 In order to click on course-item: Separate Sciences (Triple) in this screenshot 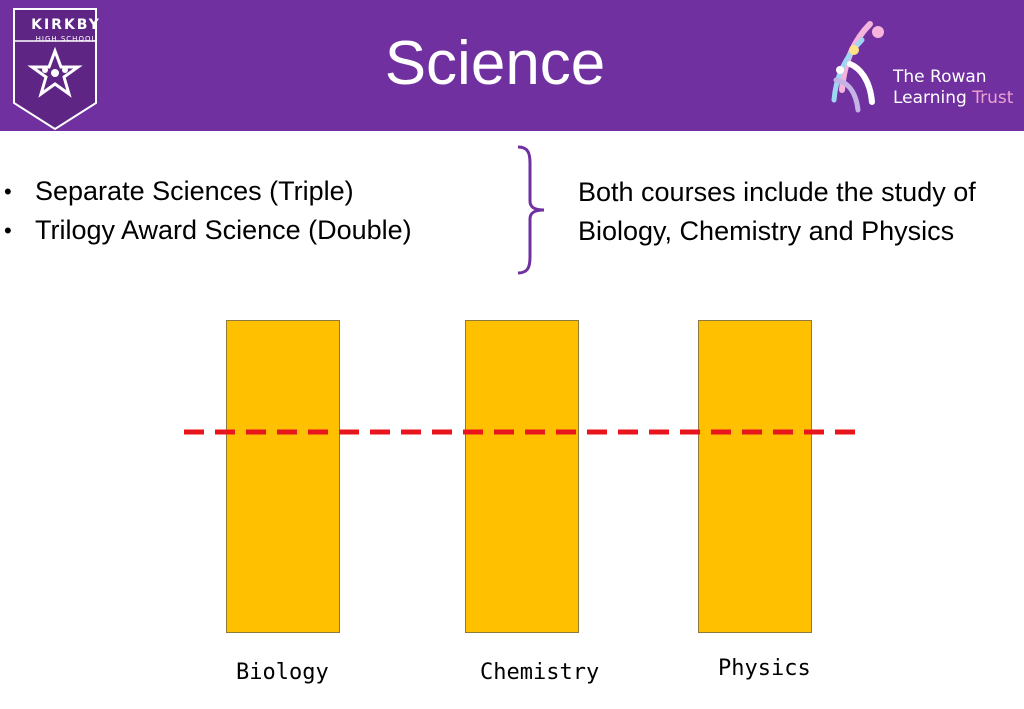, I will do `click(206, 191)`.